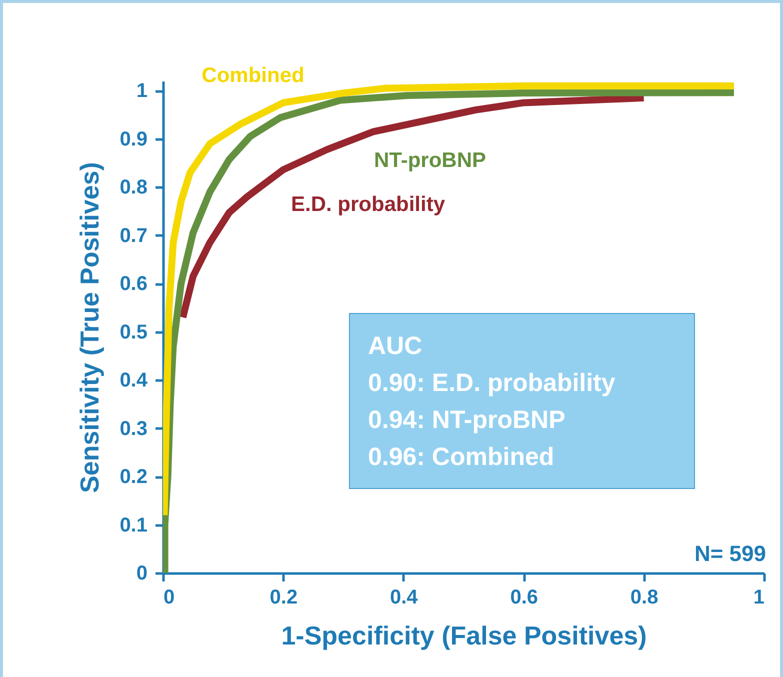  What do you see at coordinates (253, 75) in the screenshot?
I see `series-label: Combined` at bounding box center [253, 75].